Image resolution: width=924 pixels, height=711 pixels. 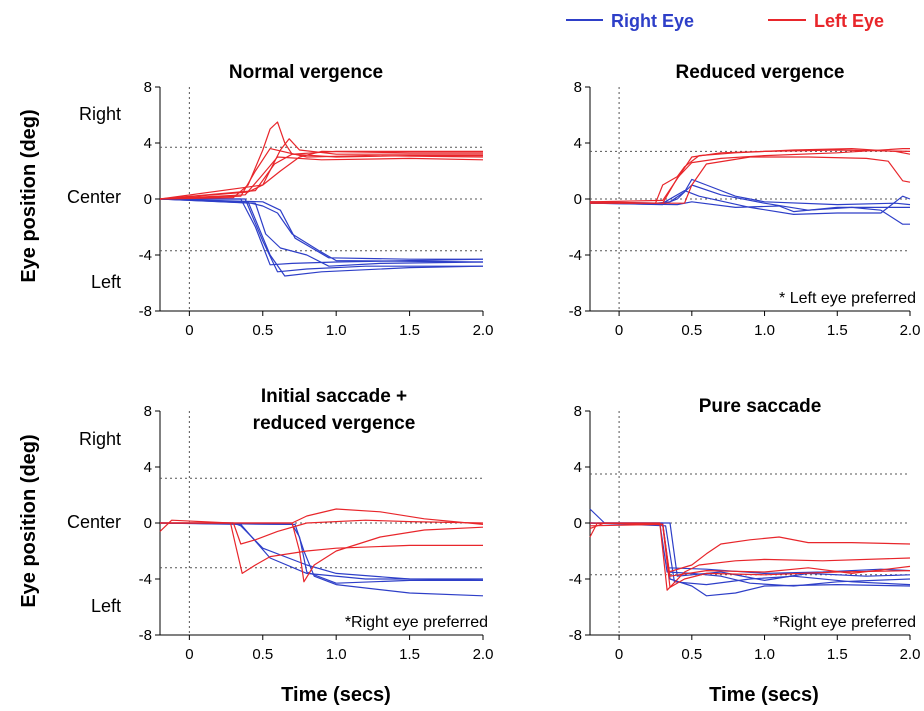 What do you see at coordinates (100, 439) in the screenshot?
I see `side-label-right-bottom: Right` at bounding box center [100, 439].